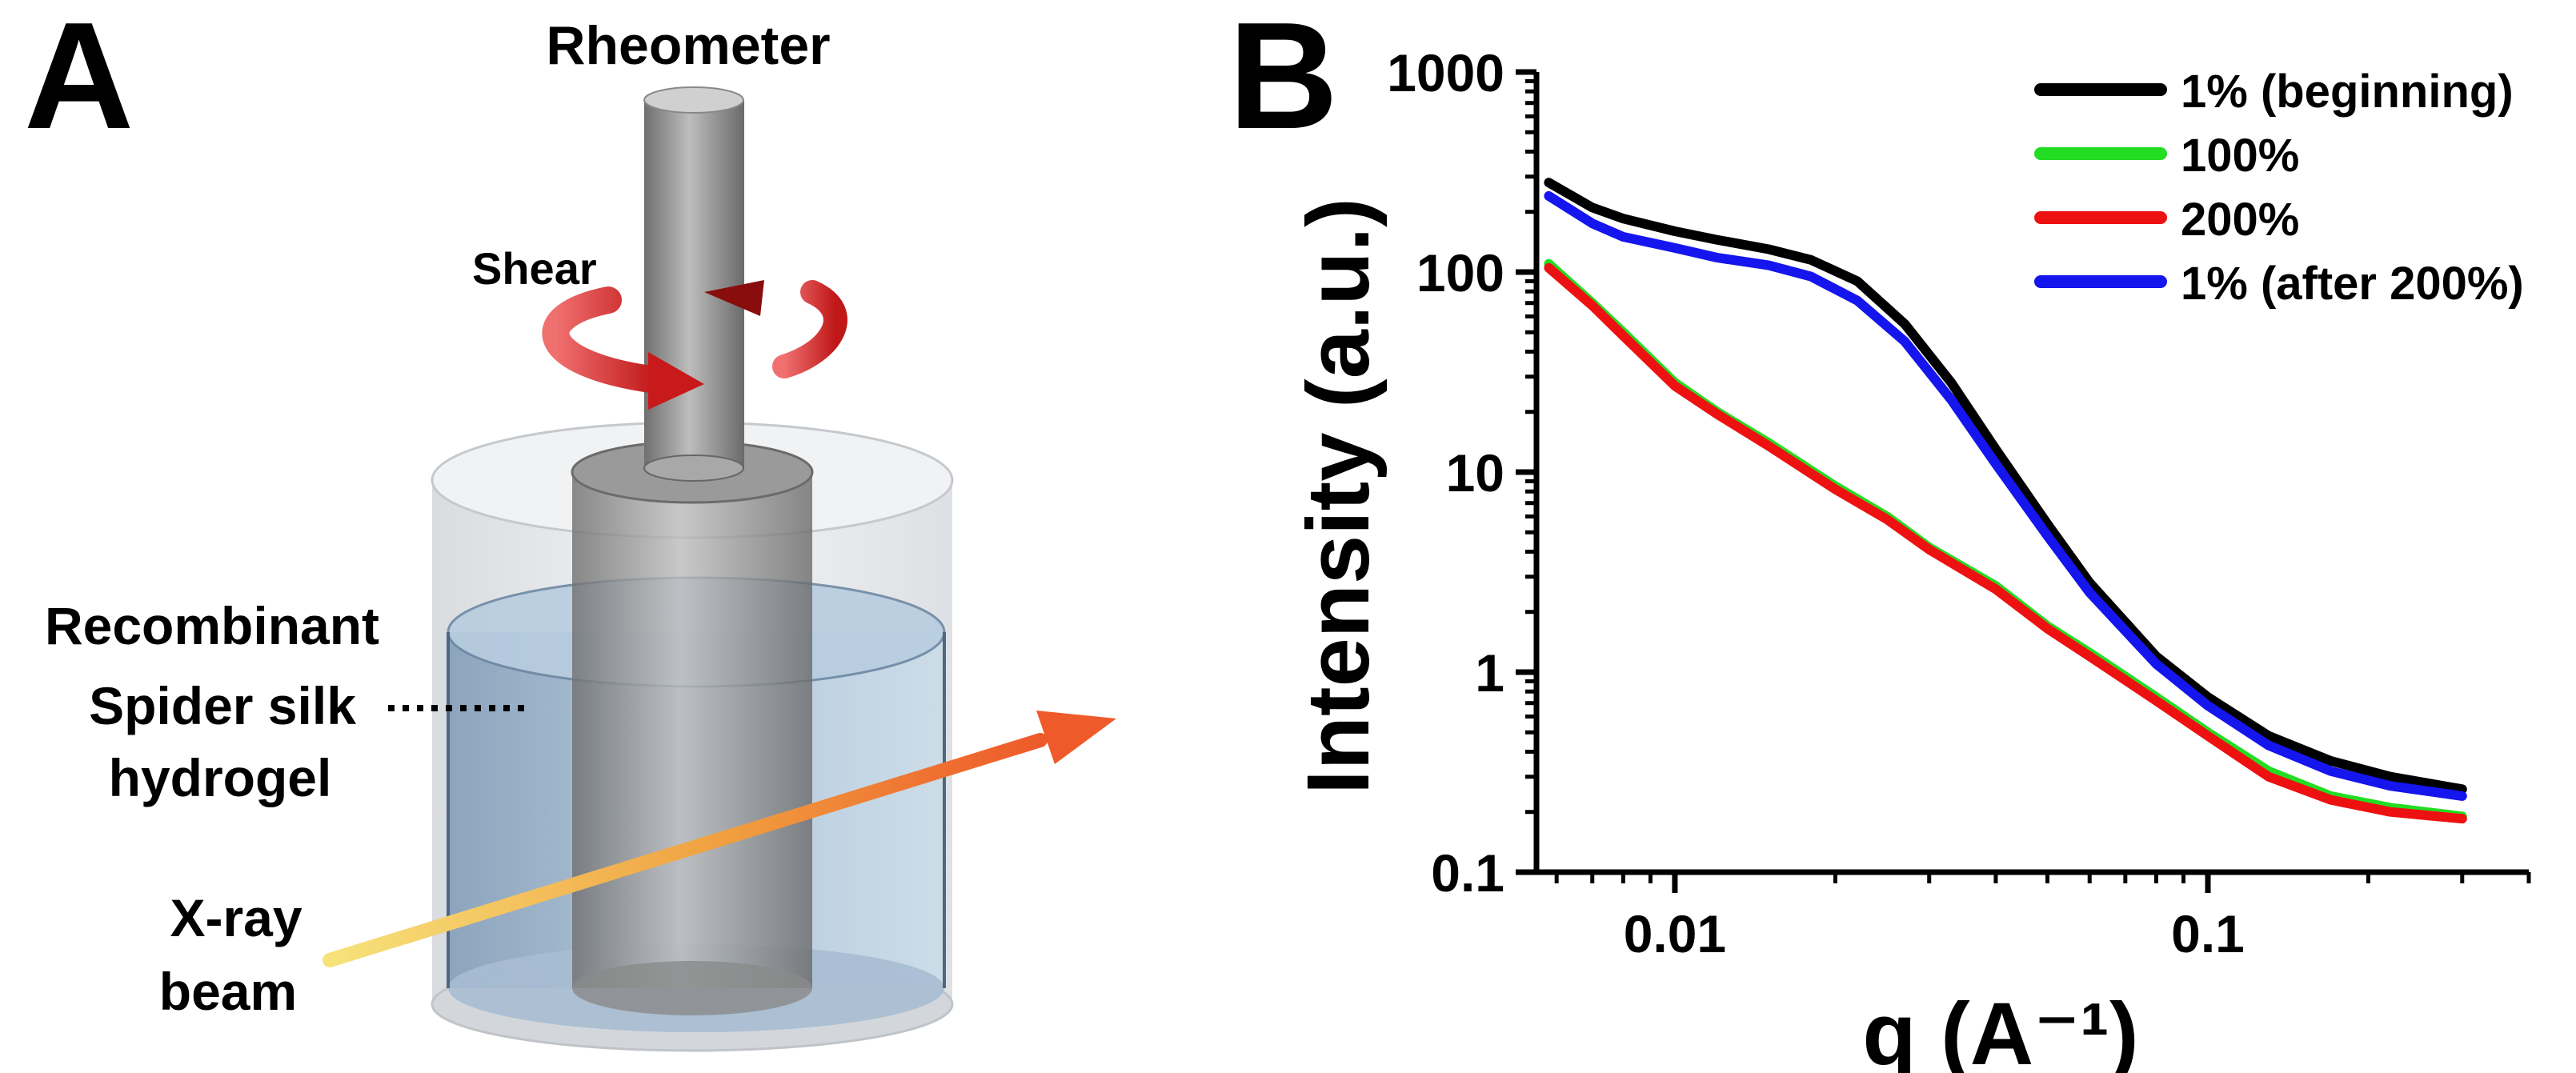  What do you see at coordinates (1467, 873) in the screenshot?
I see `y-tick-label: 0.1` at bounding box center [1467, 873].